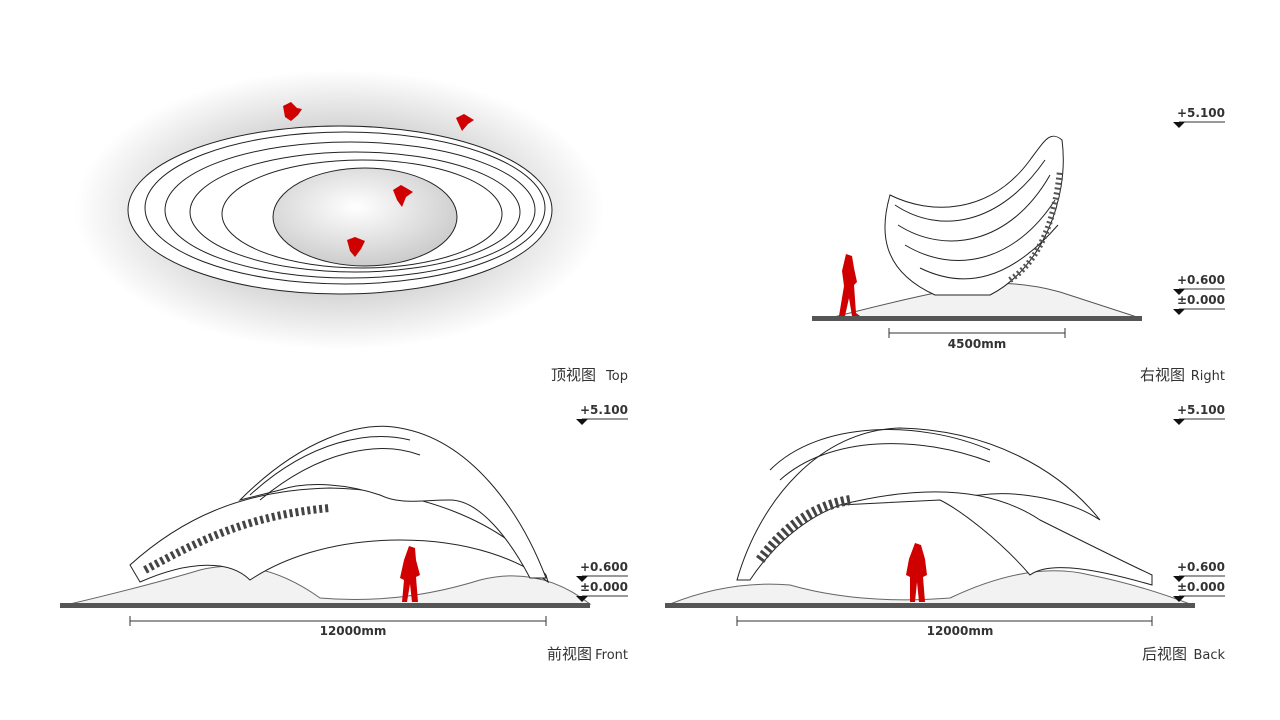  What do you see at coordinates (611, 655) in the screenshot?
I see `view-title-en: Front` at bounding box center [611, 655].